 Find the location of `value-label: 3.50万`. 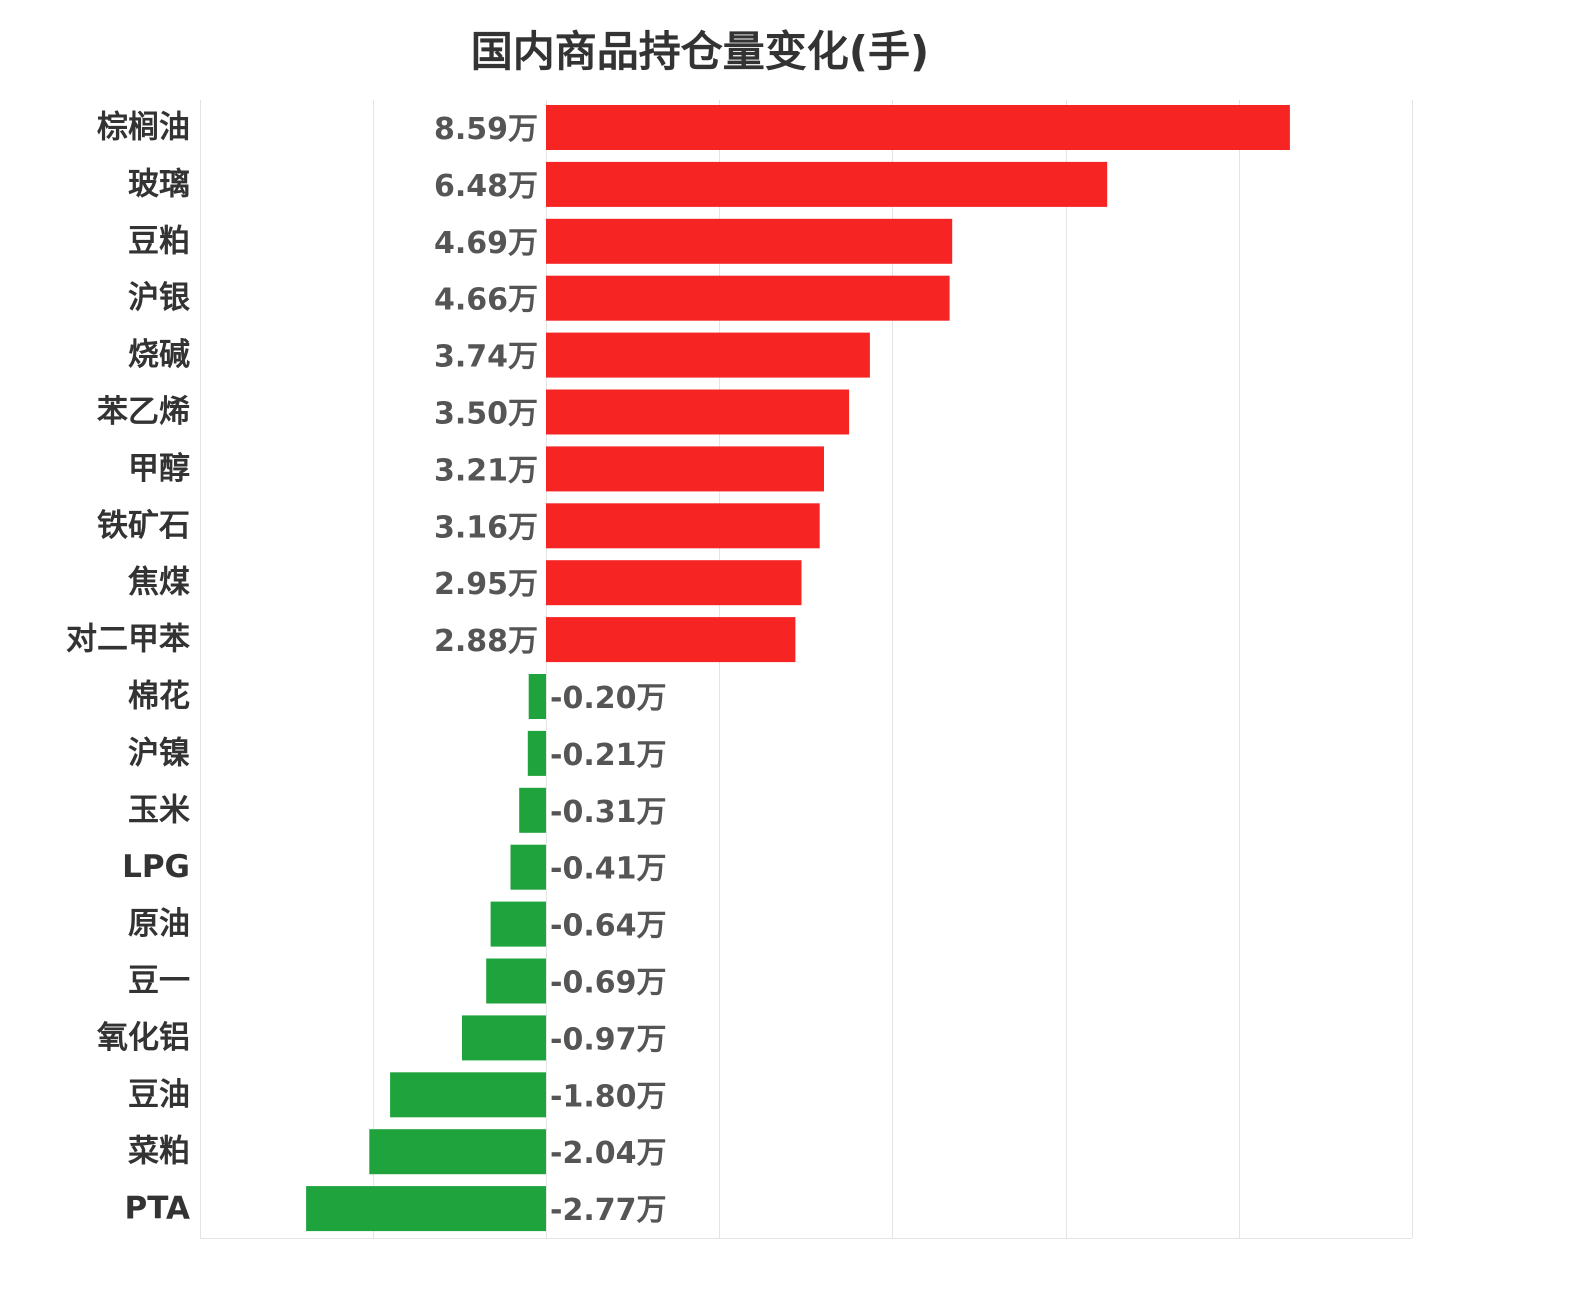

value-label: 3.50万 is located at coordinates (486, 414).